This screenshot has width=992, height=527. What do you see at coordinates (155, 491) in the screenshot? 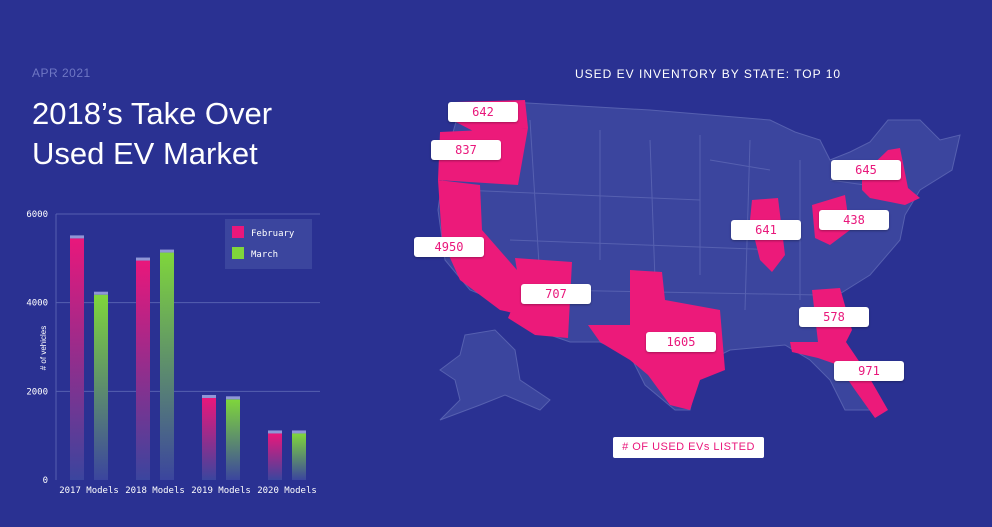
I see `x-tick-label: 2018 Models` at bounding box center [155, 491].